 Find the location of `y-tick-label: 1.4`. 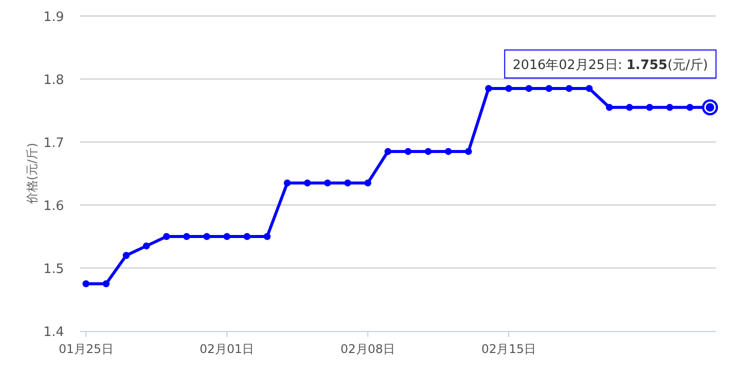

y-tick-label: 1.4 is located at coordinates (53, 332).